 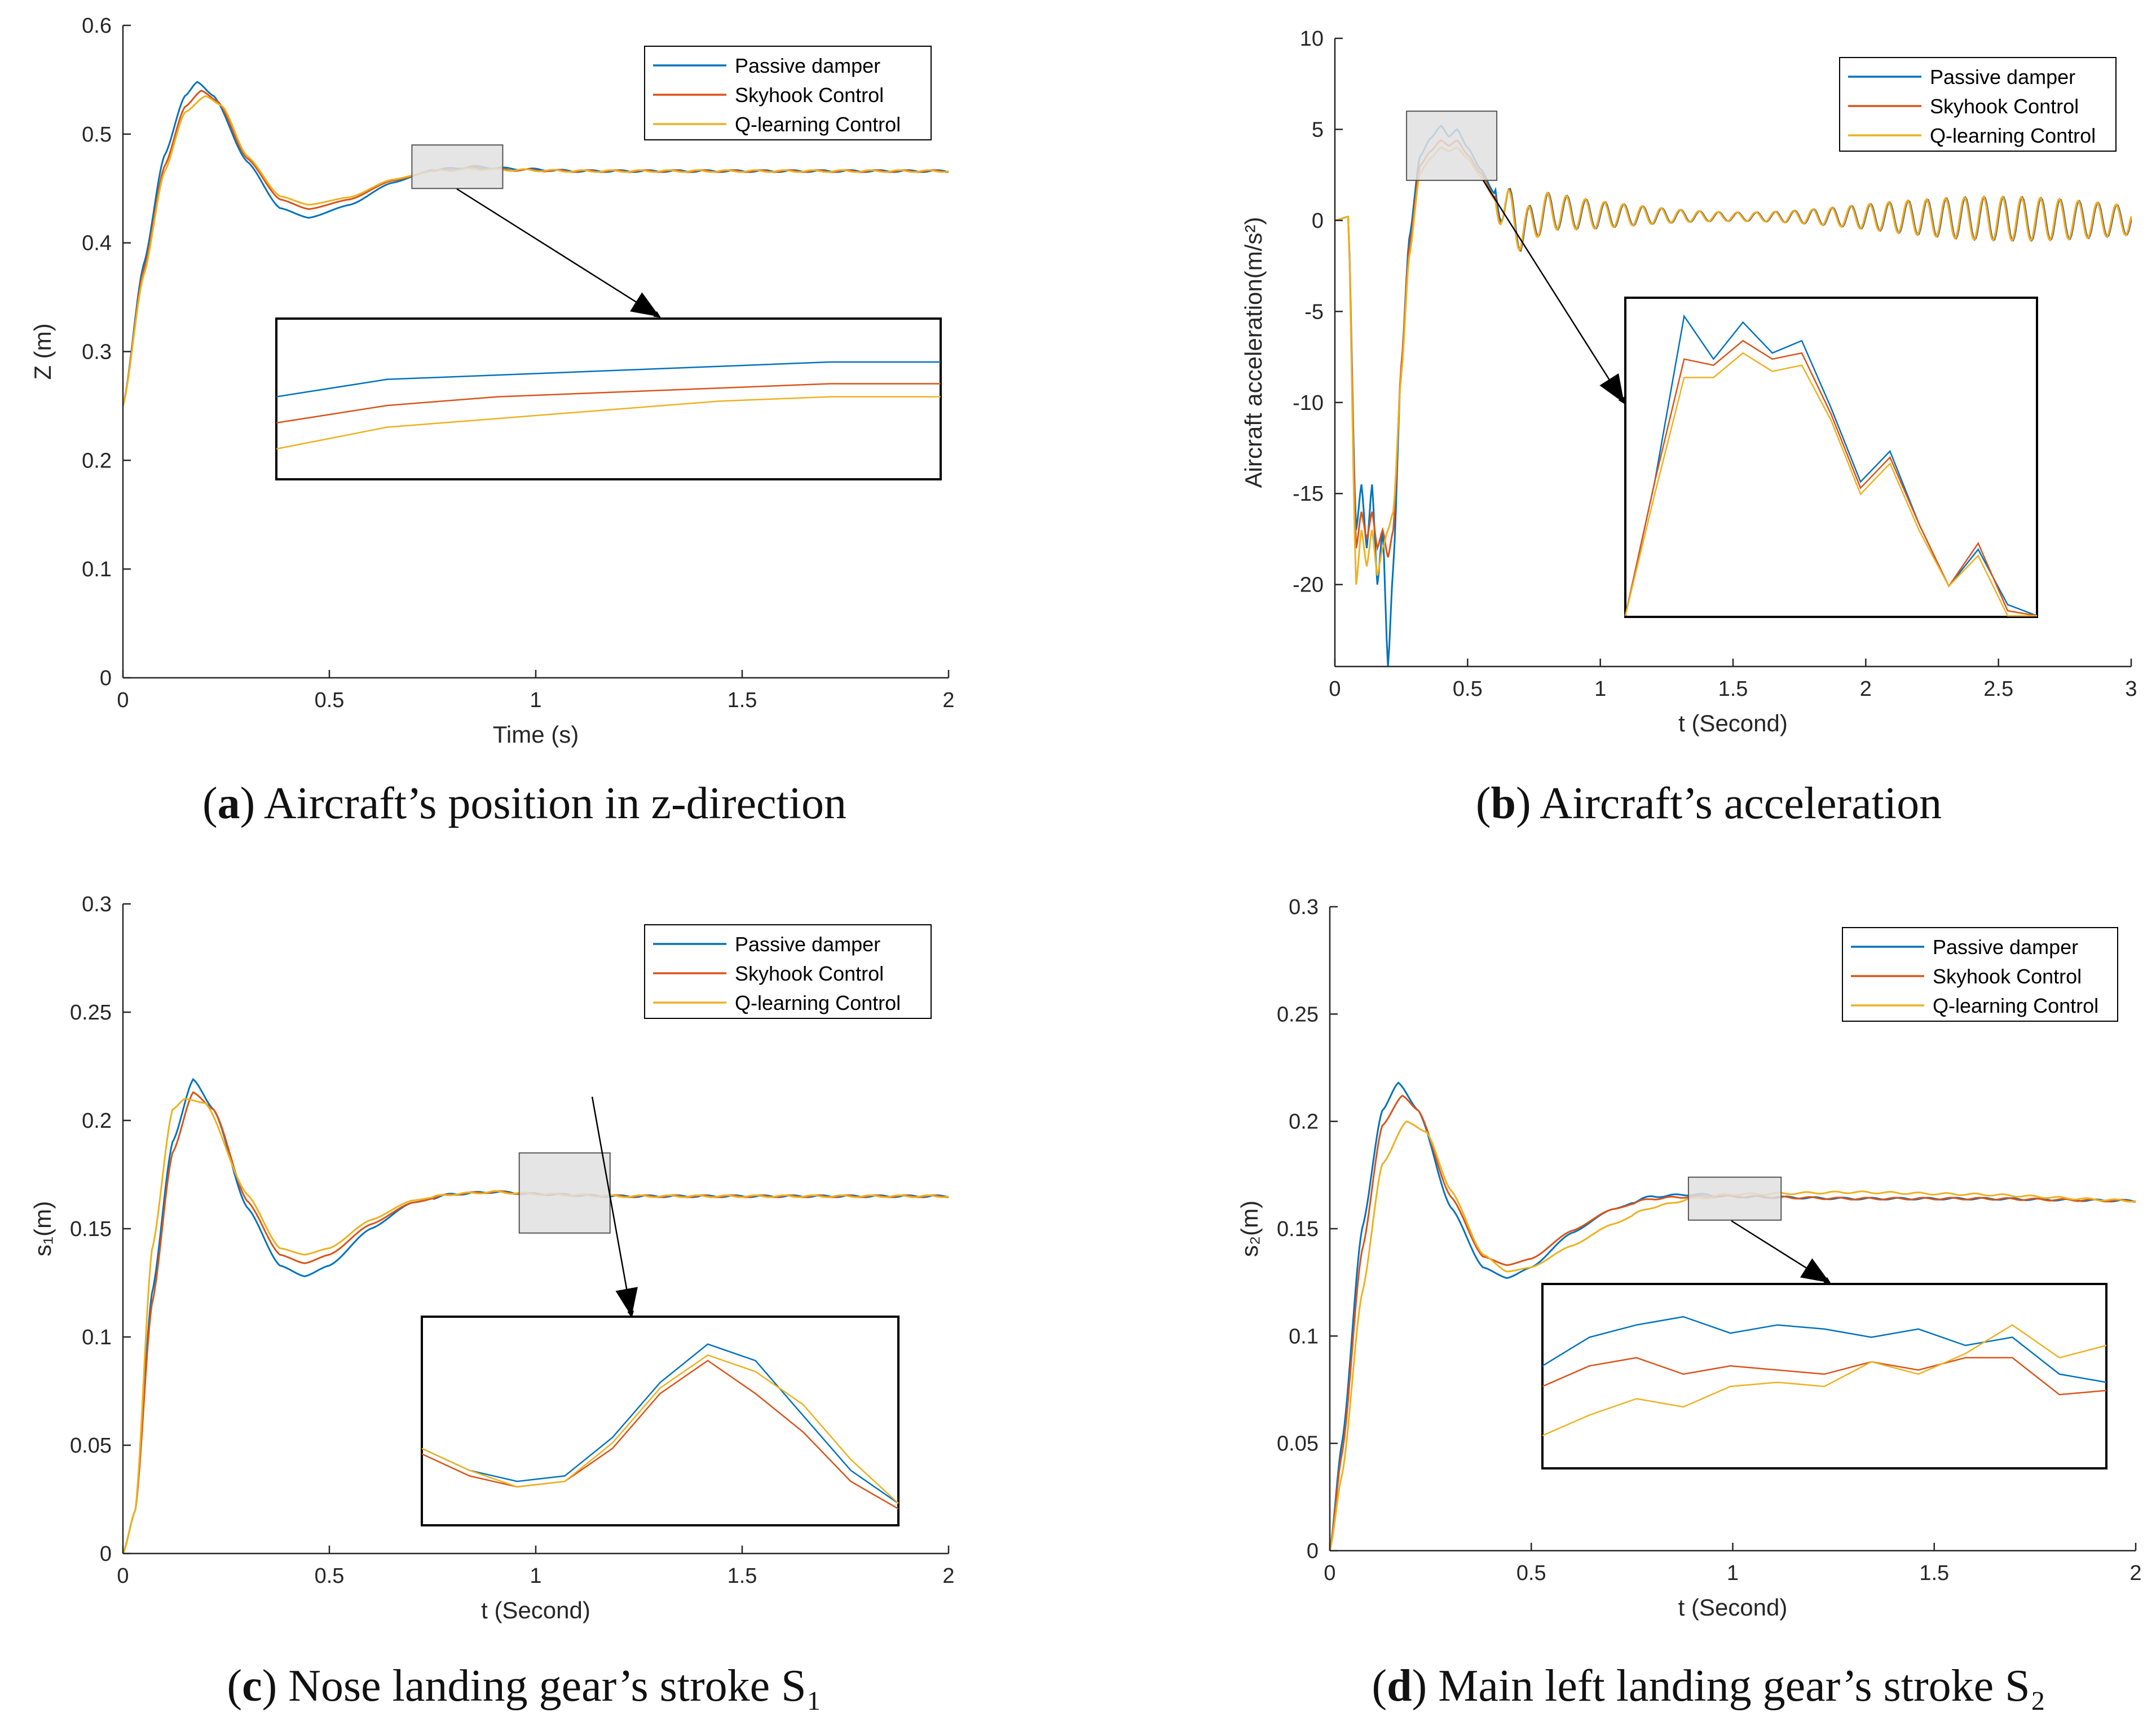 What do you see at coordinates (1308, 585) in the screenshot?
I see `y-tick-label: -20` at bounding box center [1308, 585].